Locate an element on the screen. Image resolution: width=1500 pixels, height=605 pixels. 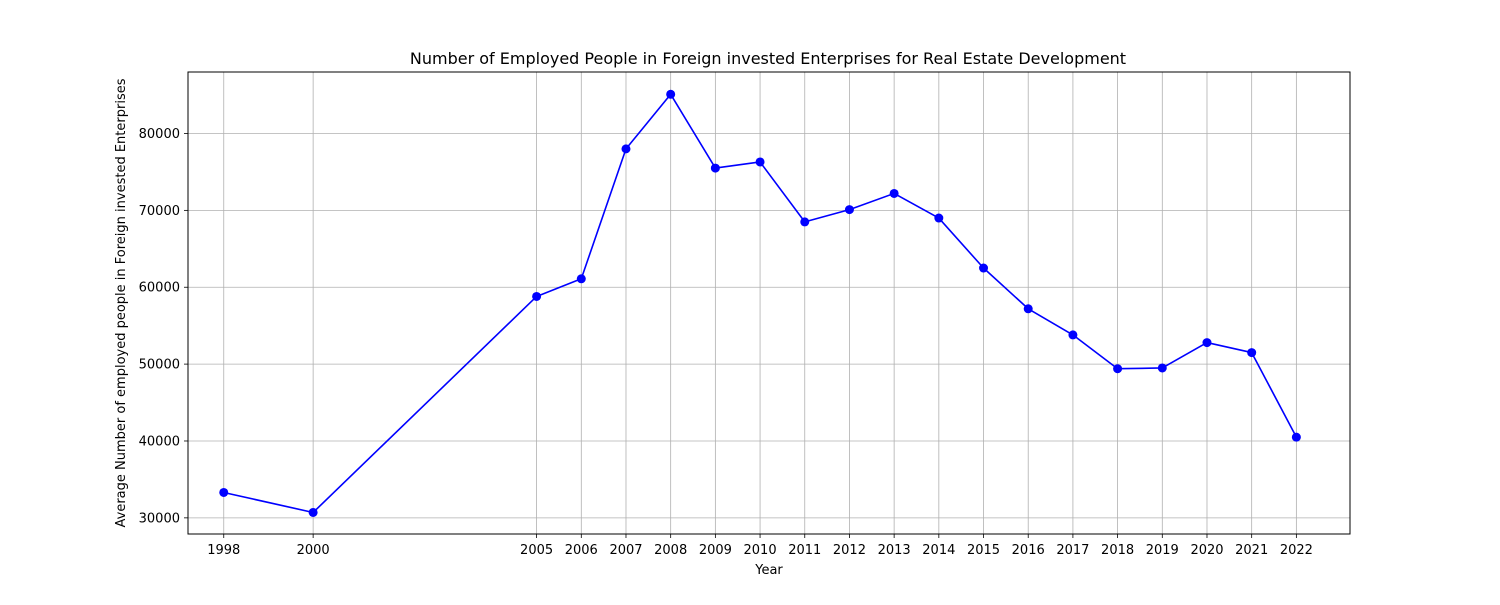
y-tick-label: 30000 is located at coordinates (159, 518).